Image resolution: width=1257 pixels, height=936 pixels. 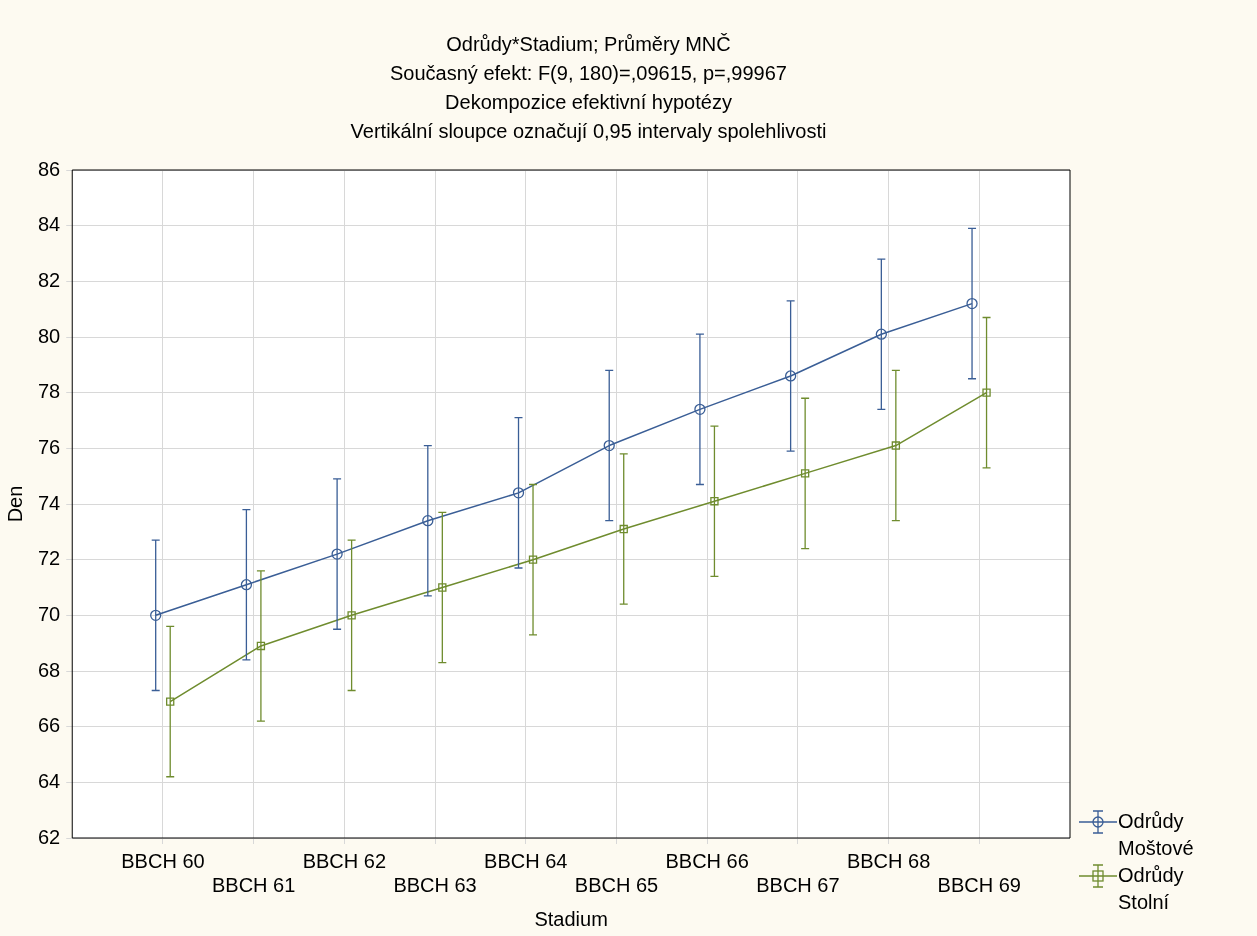 What do you see at coordinates (49, 836) in the screenshot?
I see `y-tick-label: 62` at bounding box center [49, 836].